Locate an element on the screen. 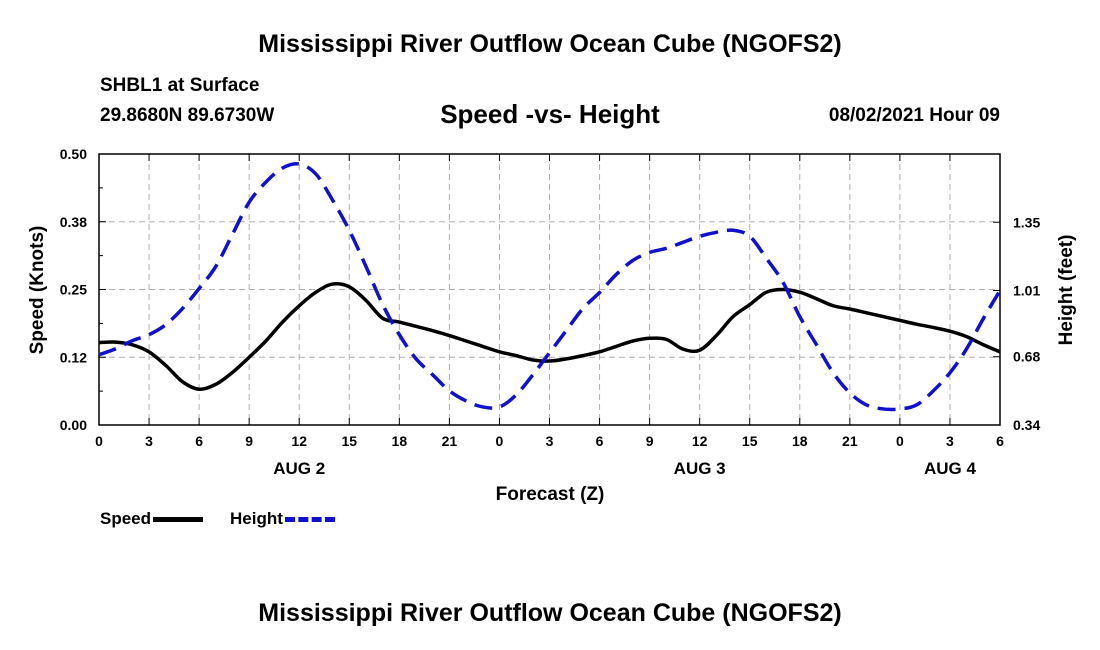 The image size is (1100, 650). y-left-tick-label: 0.38 is located at coordinates (73, 222).